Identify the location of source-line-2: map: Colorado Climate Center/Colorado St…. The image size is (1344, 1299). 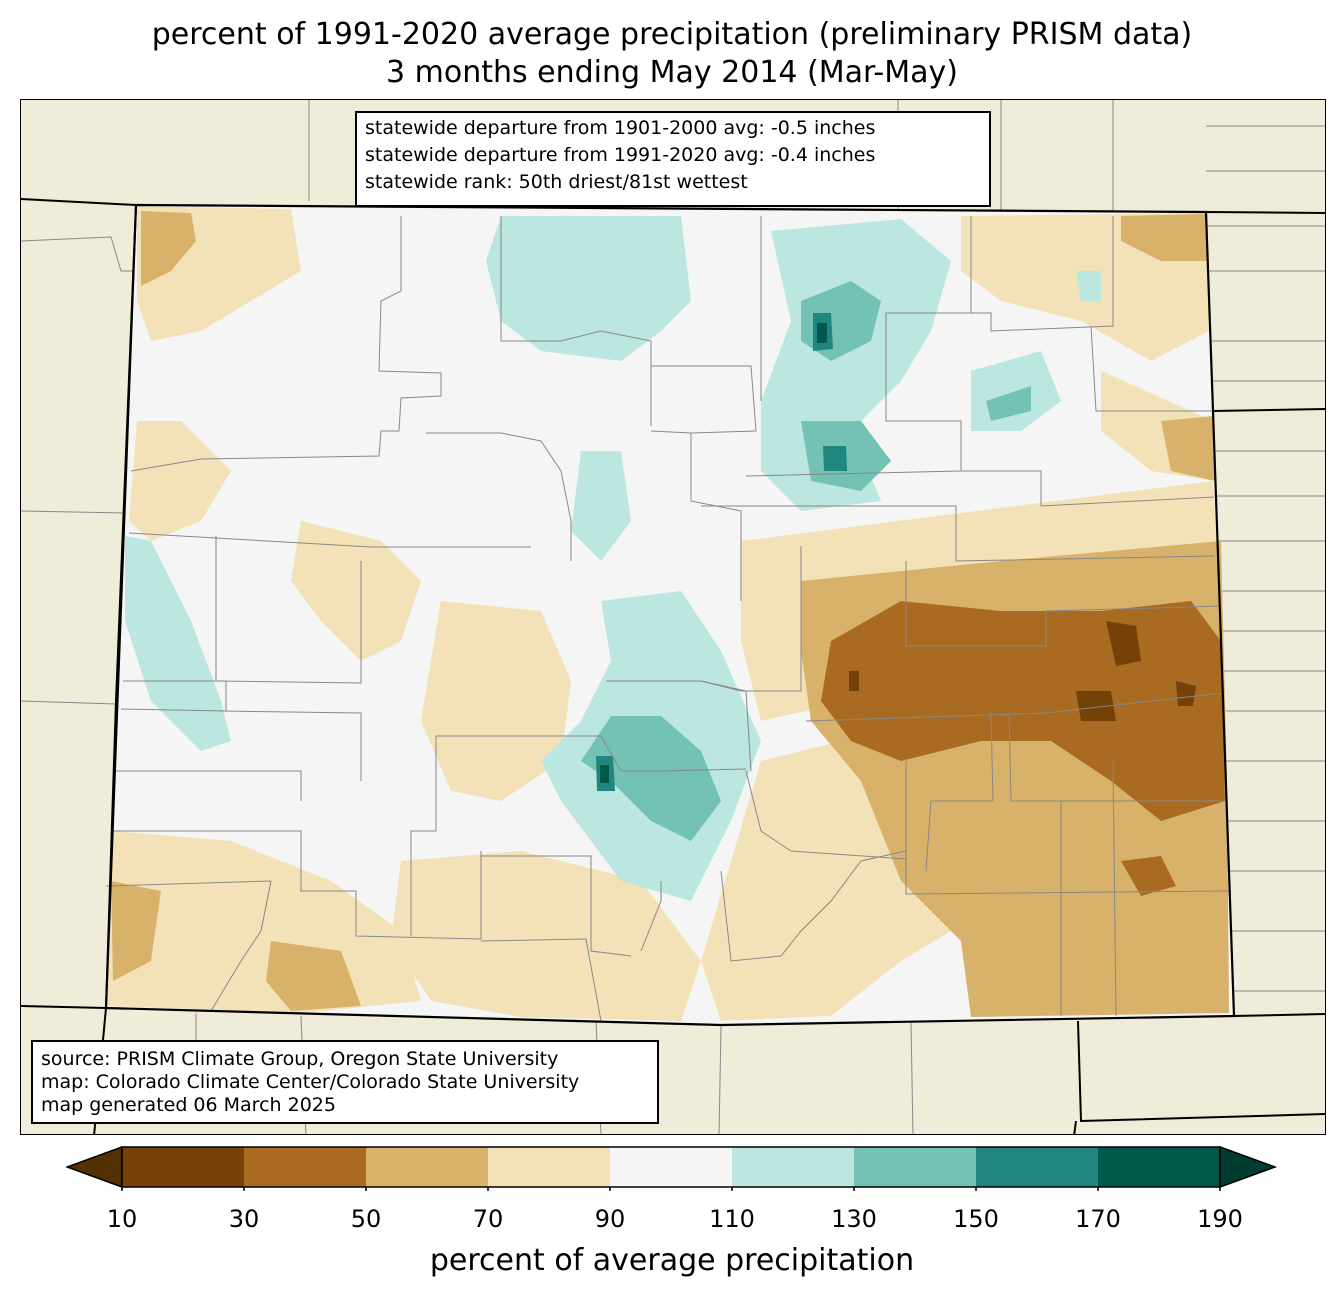
(310, 1082).